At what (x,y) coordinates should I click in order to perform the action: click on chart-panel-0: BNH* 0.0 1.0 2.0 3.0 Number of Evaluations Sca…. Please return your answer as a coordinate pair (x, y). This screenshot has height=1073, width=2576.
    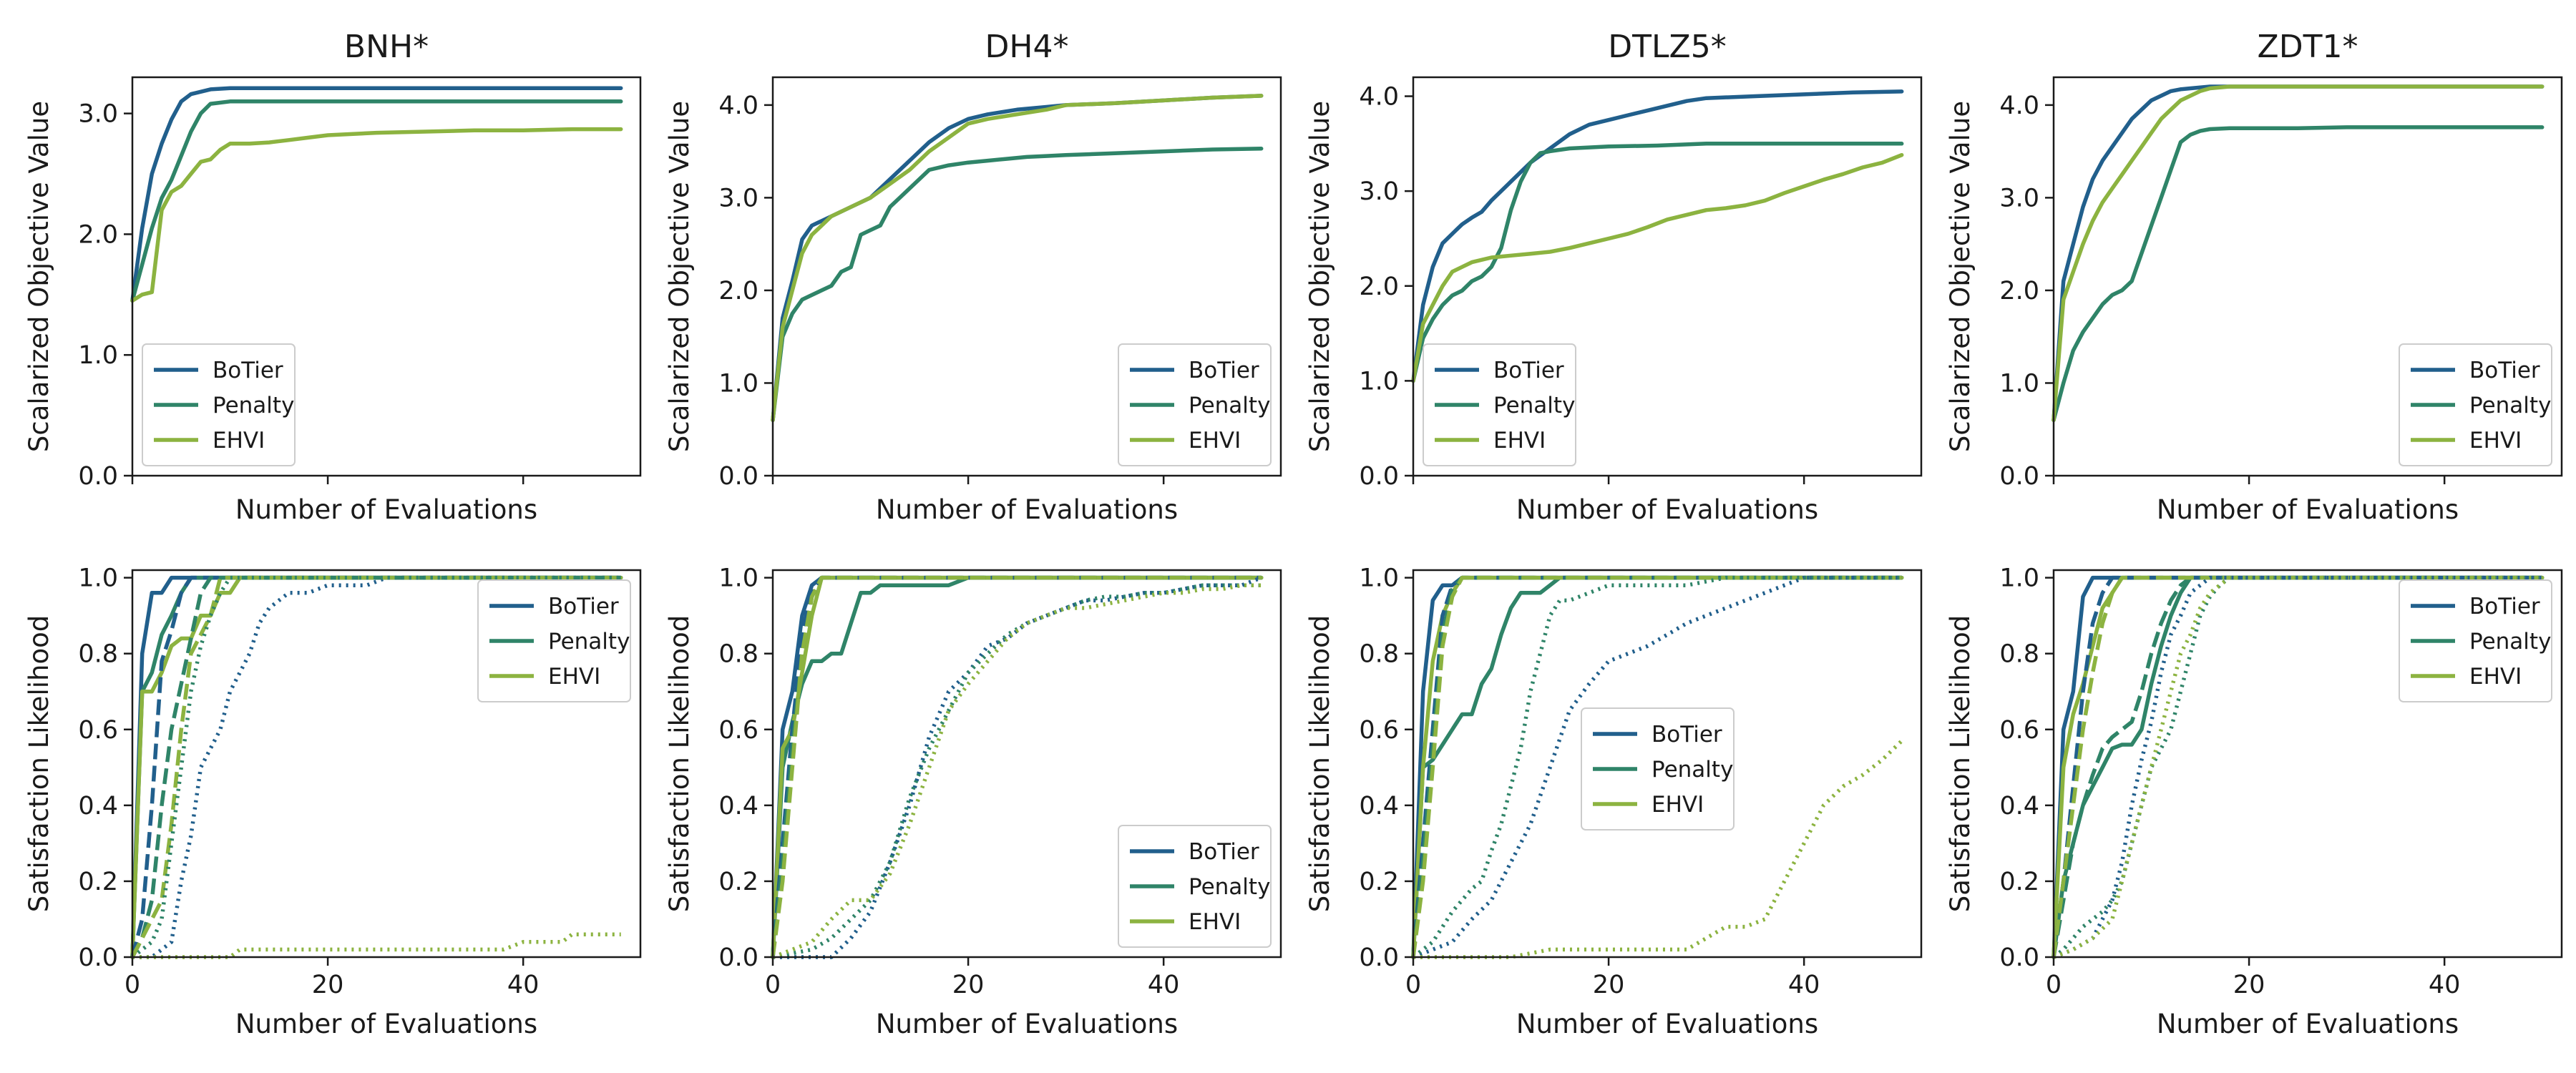
    Looking at the image, I should click on (333, 277).